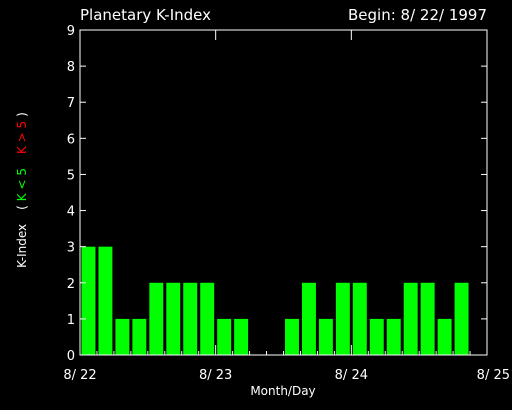 The image size is (512, 410). I want to click on y-axis-label: K-Index ( K < 5 K > 5), so click(22, 190).